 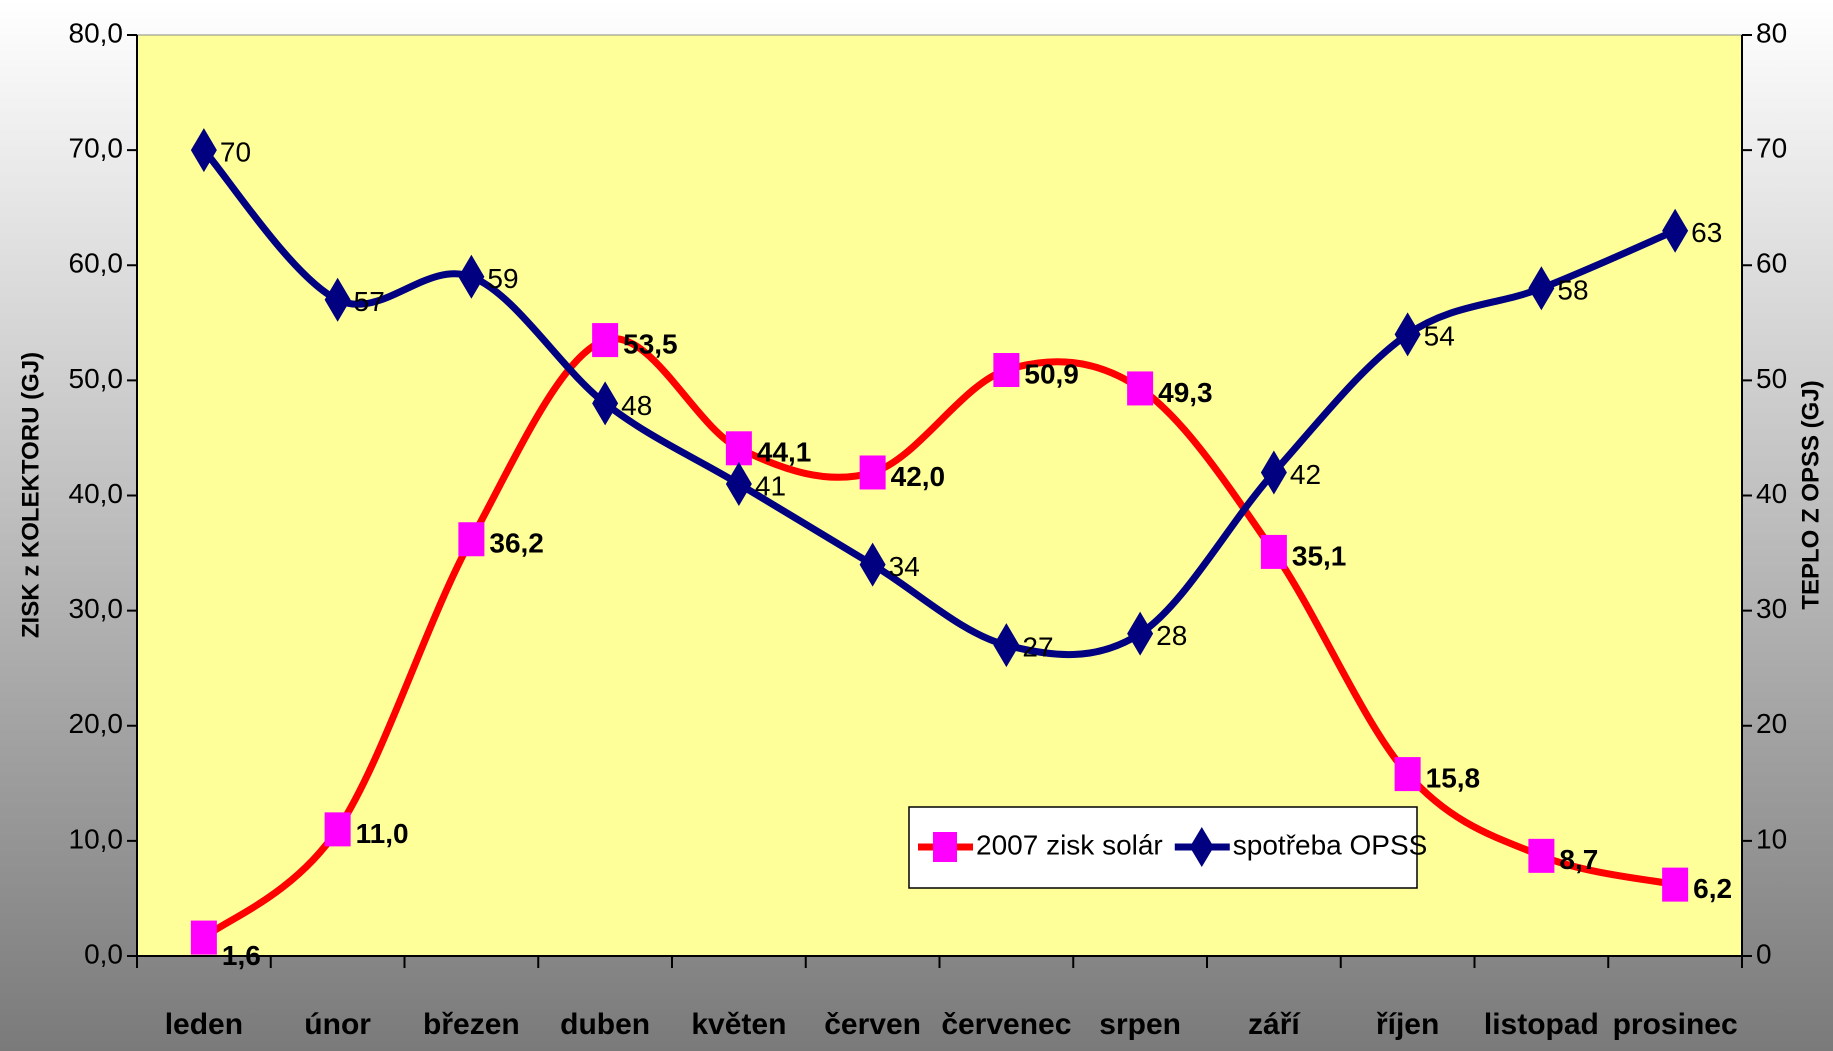 I want to click on y2-tick-label: 20, so click(x=1771, y=723).